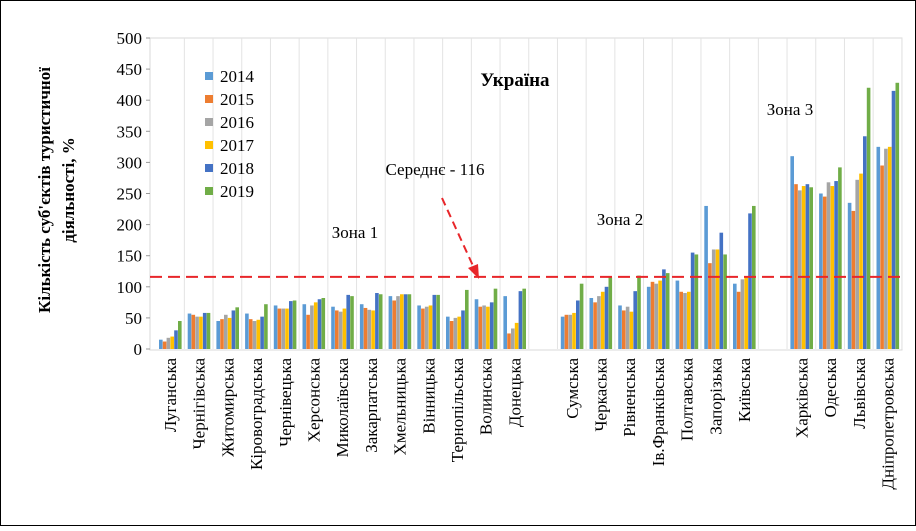 Image resolution: width=916 pixels, height=531 pixels. Describe the element at coordinates (237, 76) in the screenshot. I see `legend-label: 2014` at that location.